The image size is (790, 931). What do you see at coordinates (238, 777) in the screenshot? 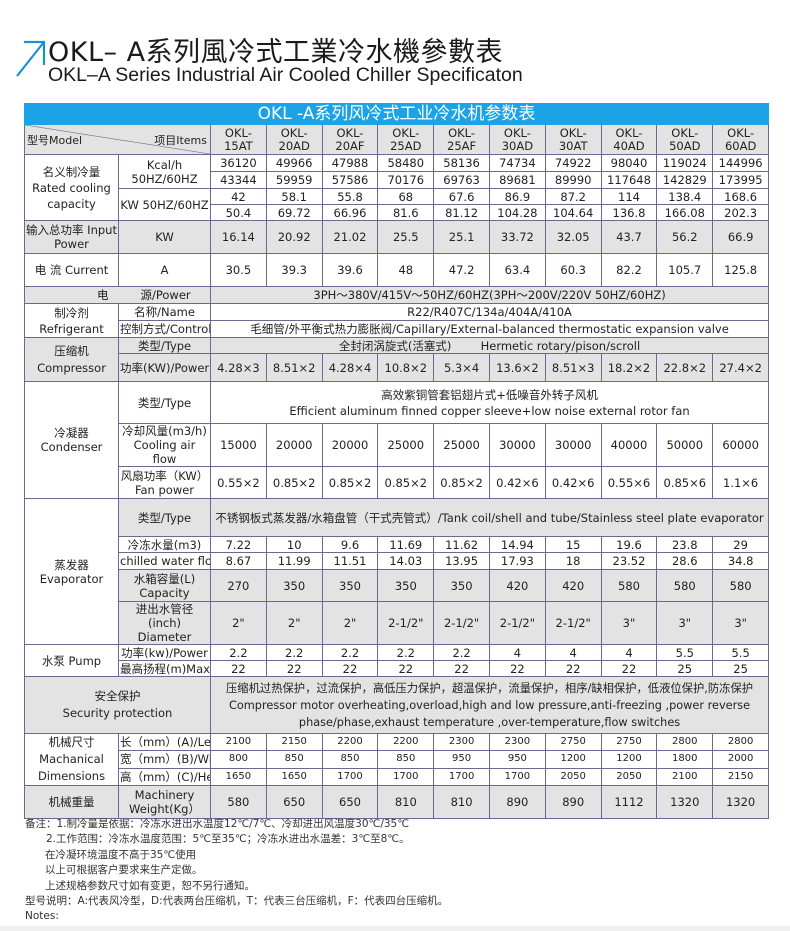
I see `value-cell: 1650` at bounding box center [238, 777].